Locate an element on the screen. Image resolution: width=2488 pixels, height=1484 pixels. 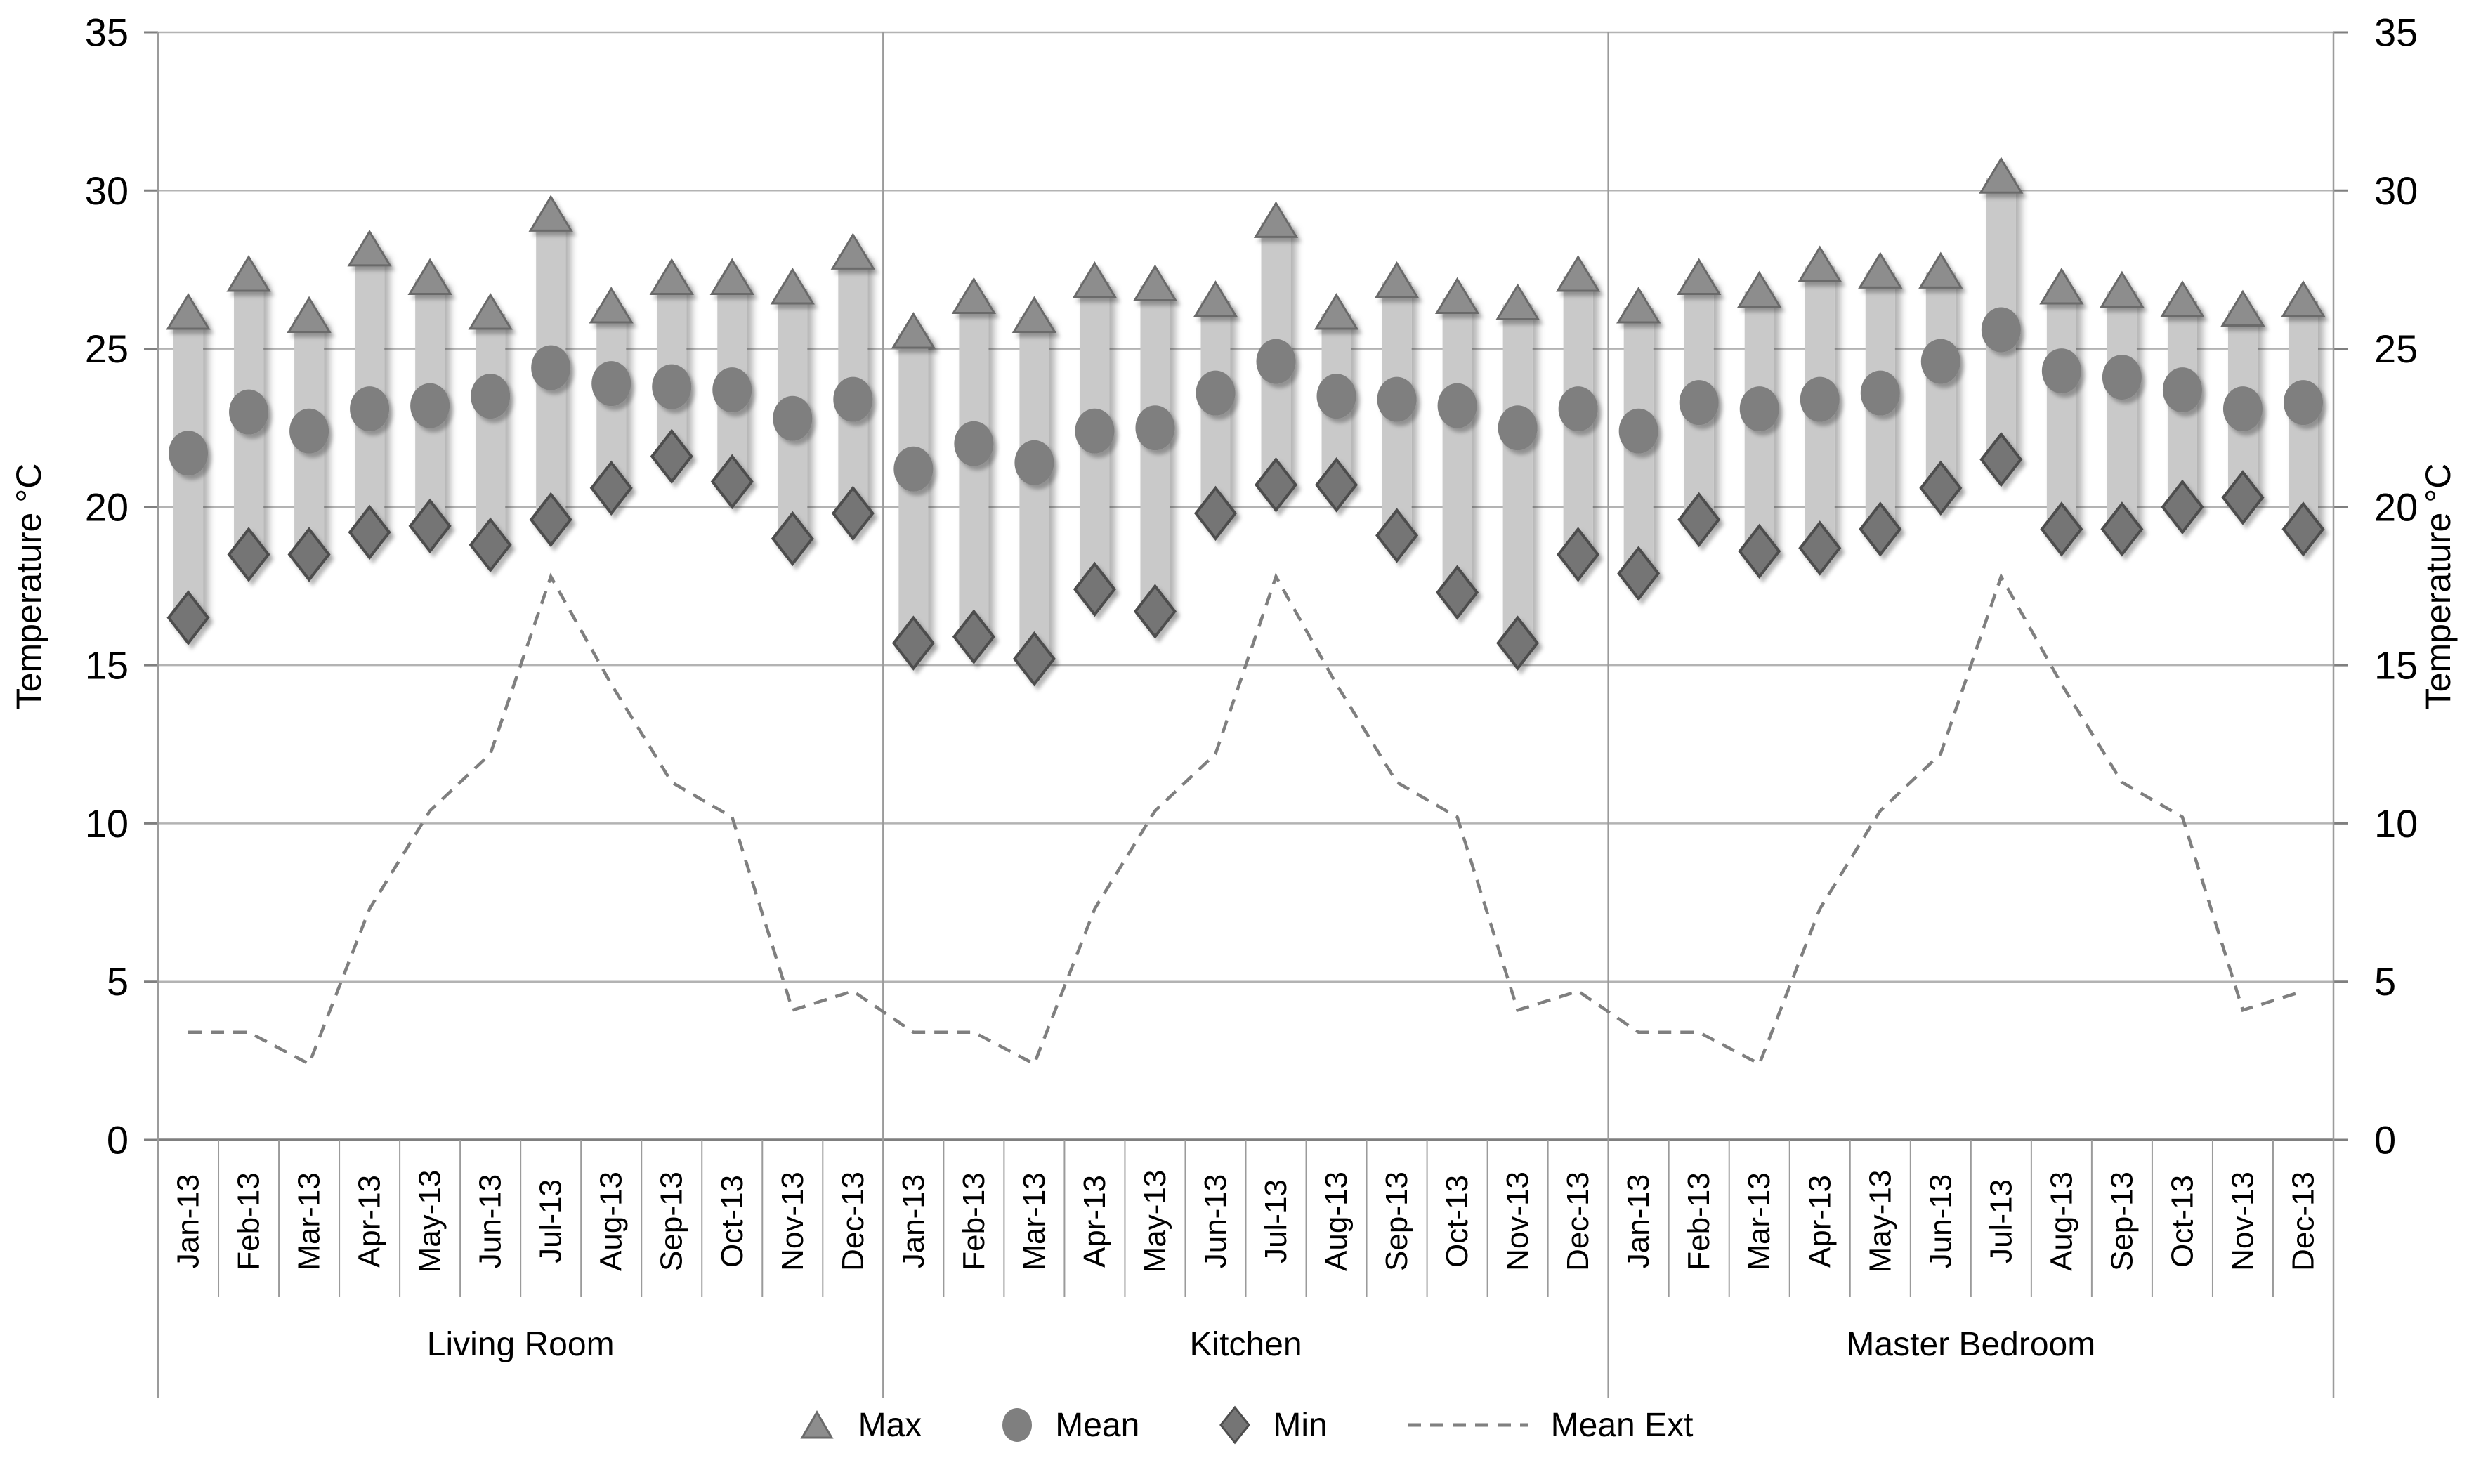
y-tick-label-right: 30 is located at coordinates (2396, 191).